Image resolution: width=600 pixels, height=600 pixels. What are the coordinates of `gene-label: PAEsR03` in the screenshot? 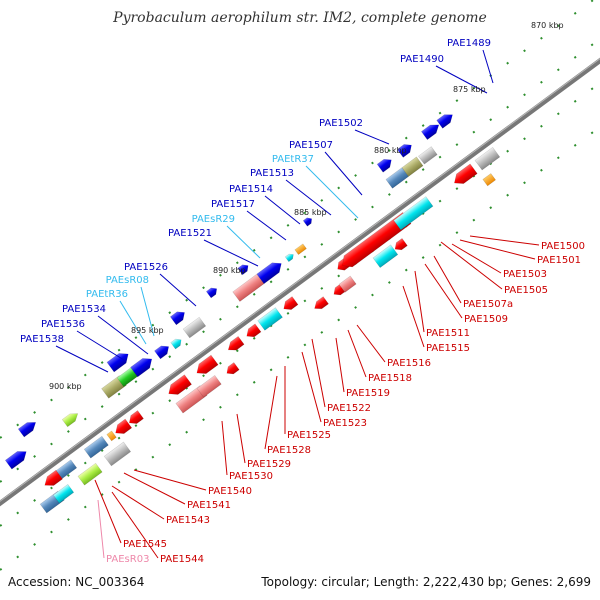 It's located at (127, 559).